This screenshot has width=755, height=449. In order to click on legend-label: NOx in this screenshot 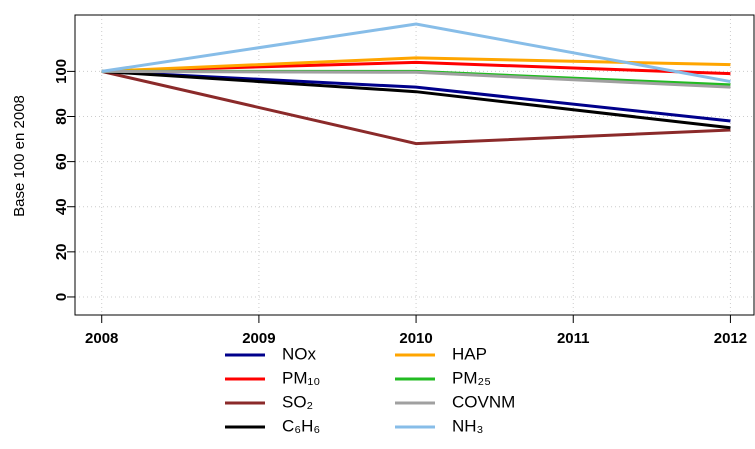, I will do `click(299, 353)`.